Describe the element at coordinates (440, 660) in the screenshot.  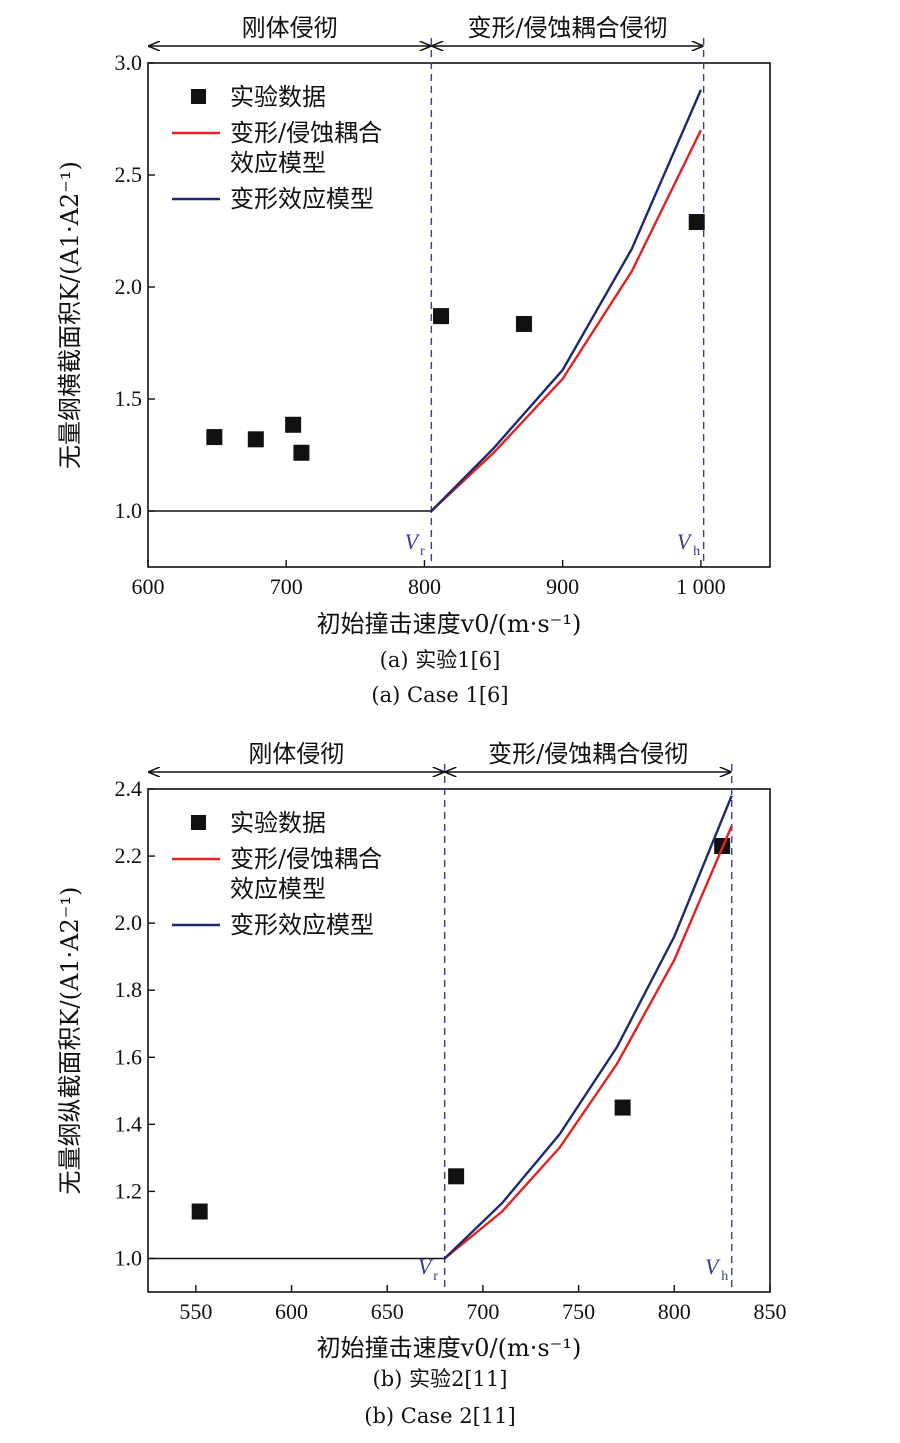
I see `caption-line-1: (a) 实验1[6]` at that location.